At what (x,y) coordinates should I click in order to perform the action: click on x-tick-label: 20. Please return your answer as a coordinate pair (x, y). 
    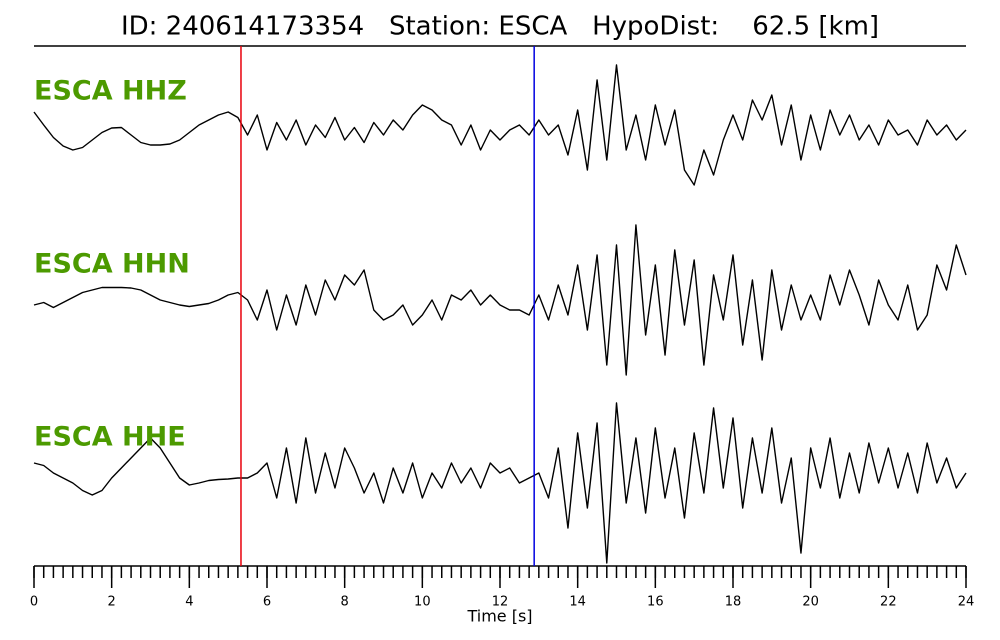
    Looking at the image, I should click on (810, 602).